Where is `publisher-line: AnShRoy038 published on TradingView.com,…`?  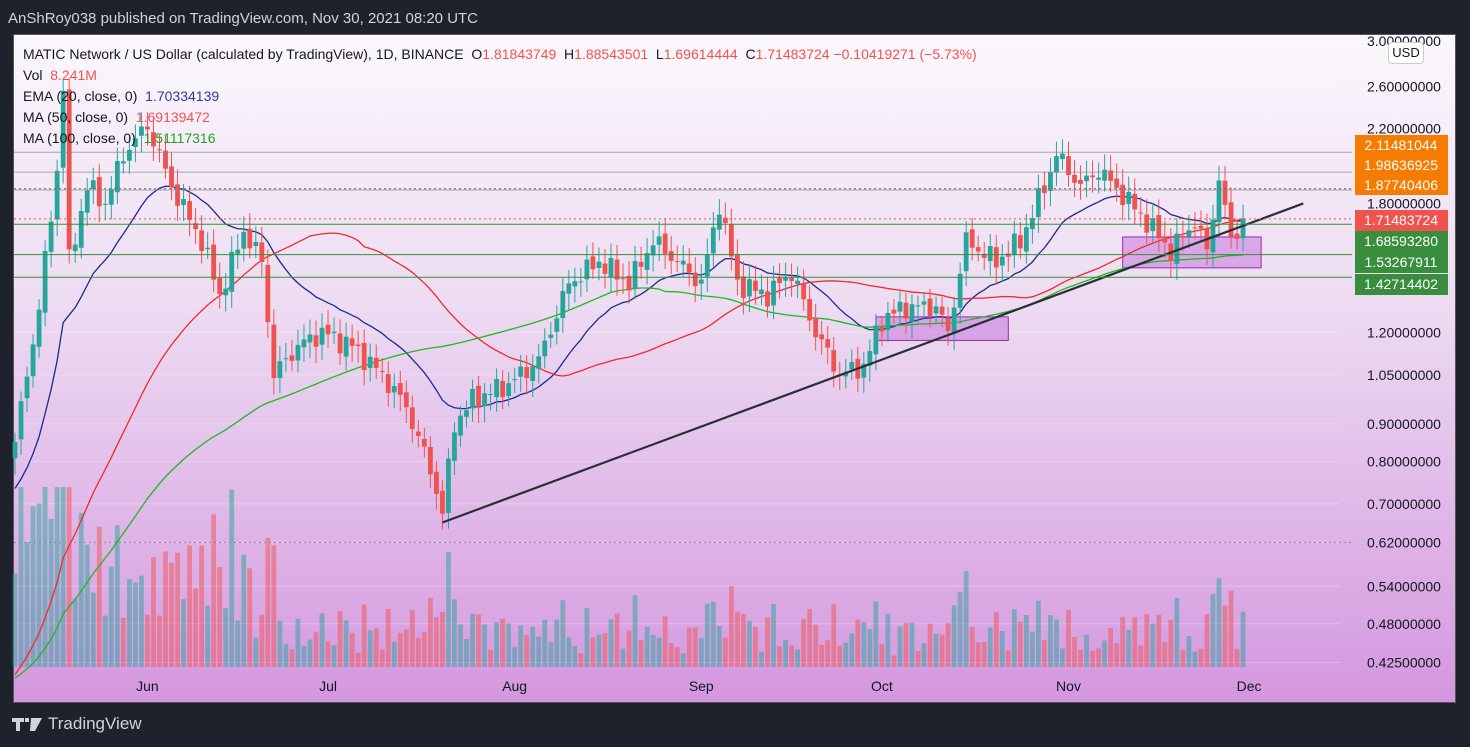 publisher-line: AnShRoy038 published on TradingView.com,… is located at coordinates (243, 18).